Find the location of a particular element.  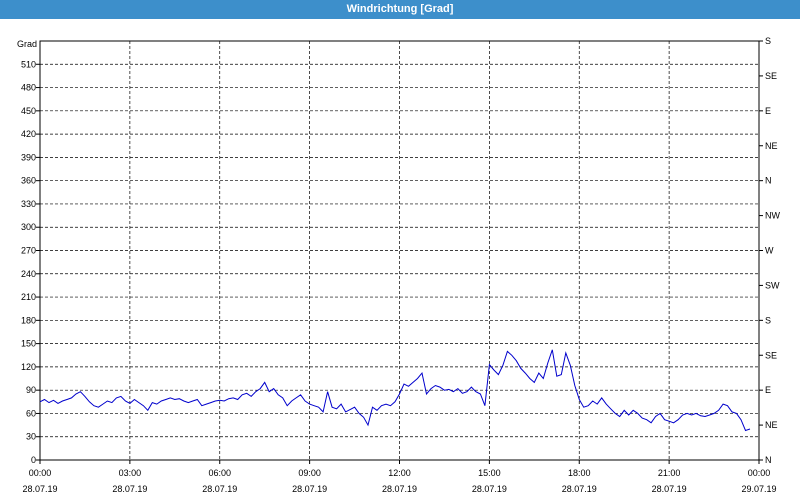

x-tick-time: 09:00 is located at coordinates (309, 473).